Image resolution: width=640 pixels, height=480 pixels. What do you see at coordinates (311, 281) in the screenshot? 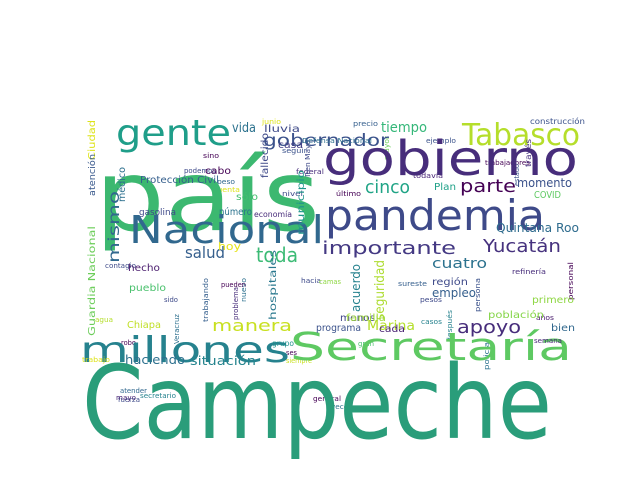
I see `word-small-hacia: hacia` at bounding box center [311, 281].